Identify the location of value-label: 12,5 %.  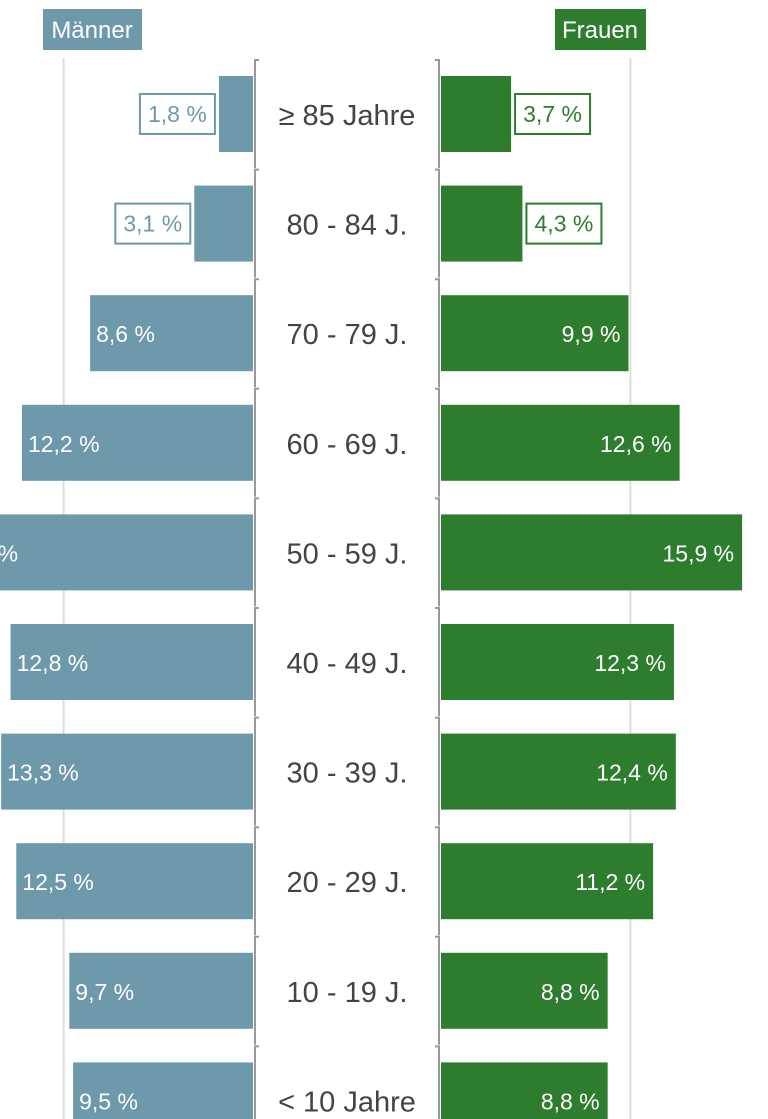
(58, 882).